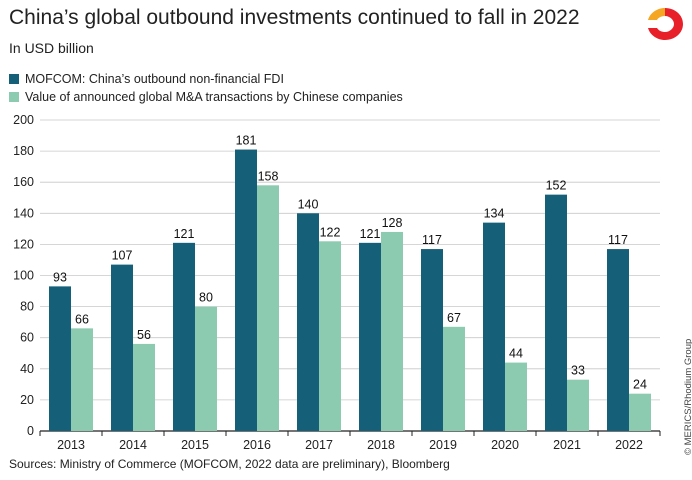  What do you see at coordinates (23, 151) in the screenshot?
I see `y-tick-label: 180` at bounding box center [23, 151].